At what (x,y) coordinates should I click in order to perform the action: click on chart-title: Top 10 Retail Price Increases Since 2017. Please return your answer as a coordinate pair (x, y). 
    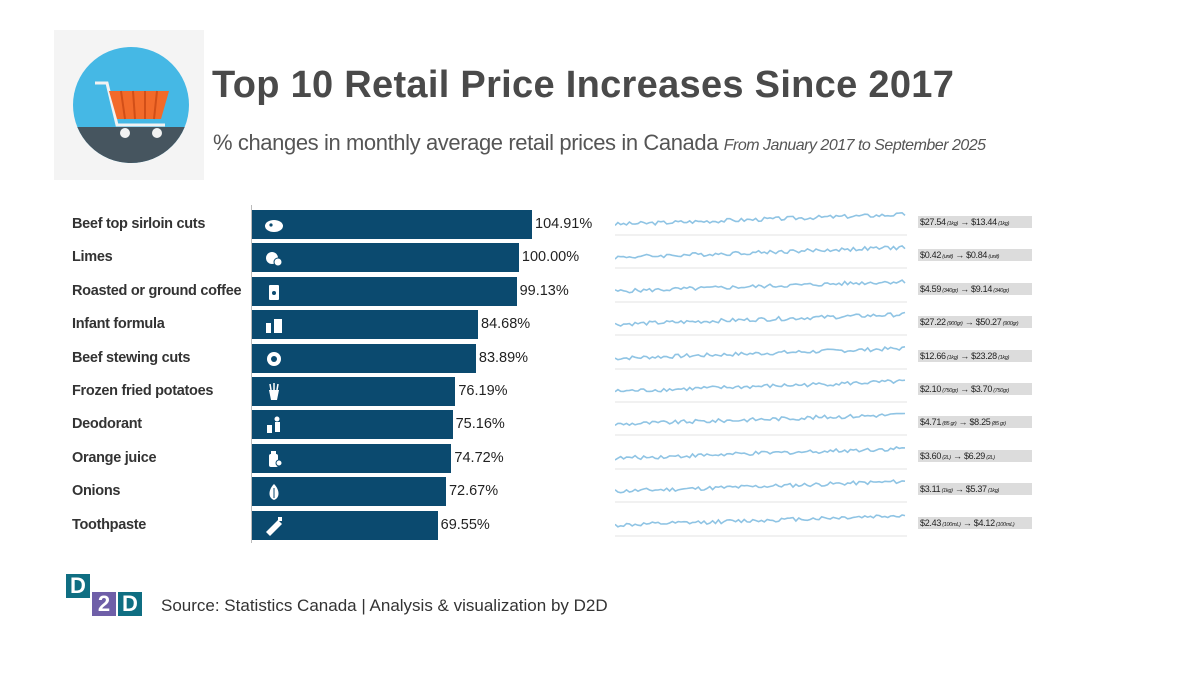
    Looking at the image, I should click on (583, 85).